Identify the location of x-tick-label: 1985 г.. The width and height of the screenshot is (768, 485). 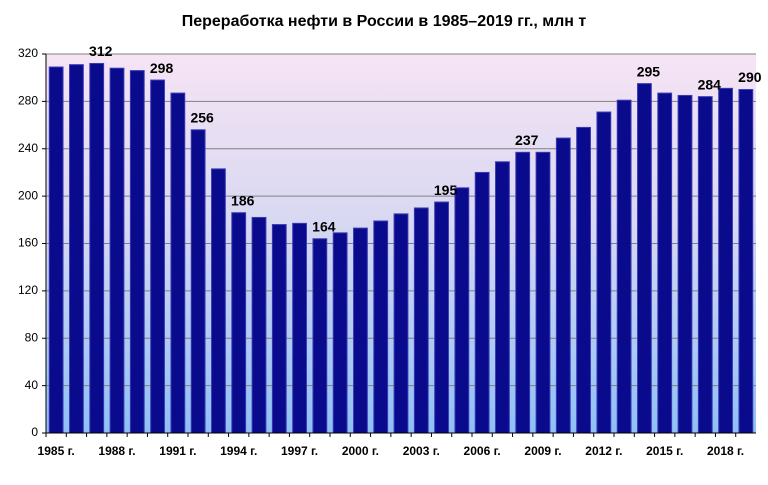
(56, 451).